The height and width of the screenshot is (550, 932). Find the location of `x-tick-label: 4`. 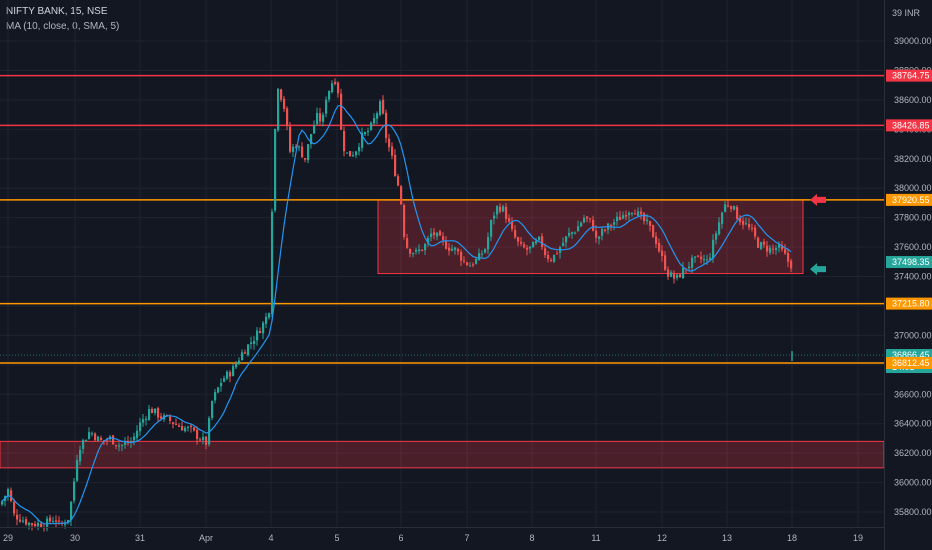

x-tick-label: 4 is located at coordinates (270, 538).